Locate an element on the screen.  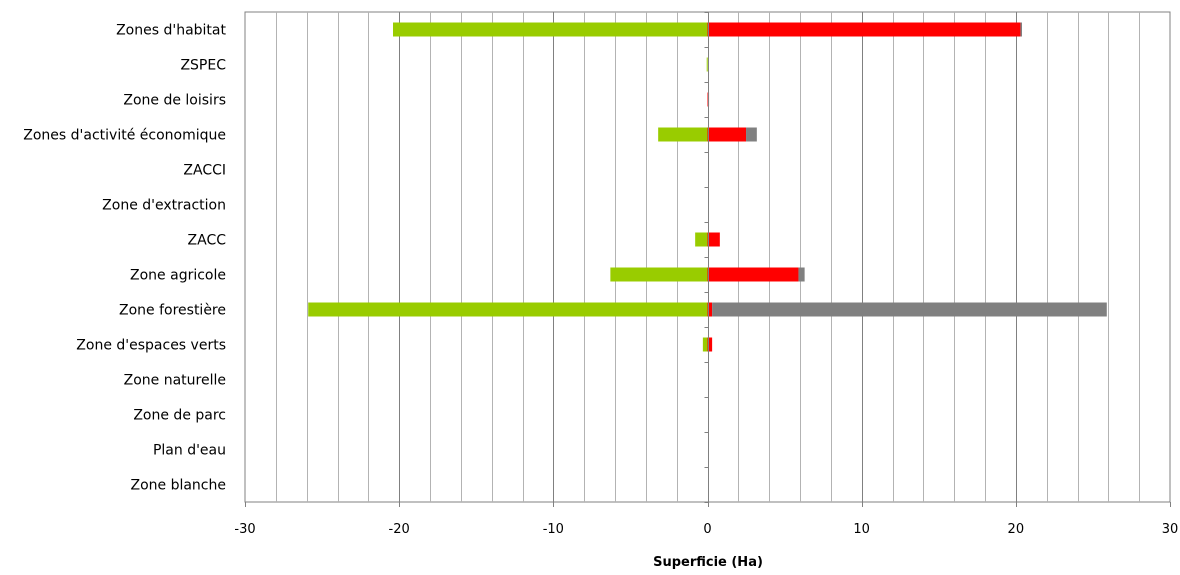
x-tick-label: 10 is located at coordinates (861, 529).